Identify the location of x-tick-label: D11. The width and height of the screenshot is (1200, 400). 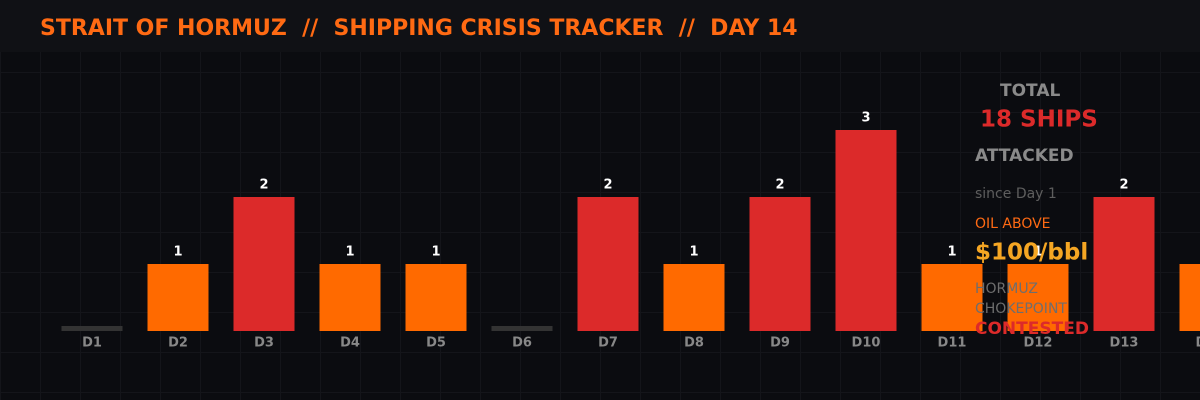
(952, 343).